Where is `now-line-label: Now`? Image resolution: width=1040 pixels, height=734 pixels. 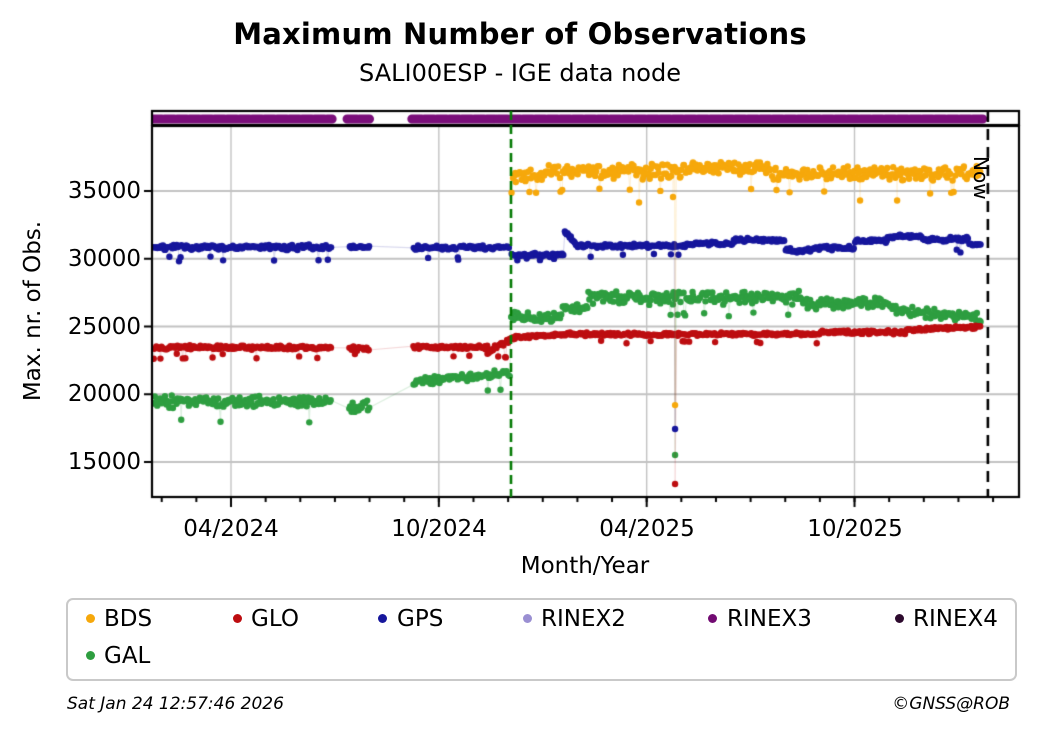
now-line-label: Now is located at coordinates (981, 178).